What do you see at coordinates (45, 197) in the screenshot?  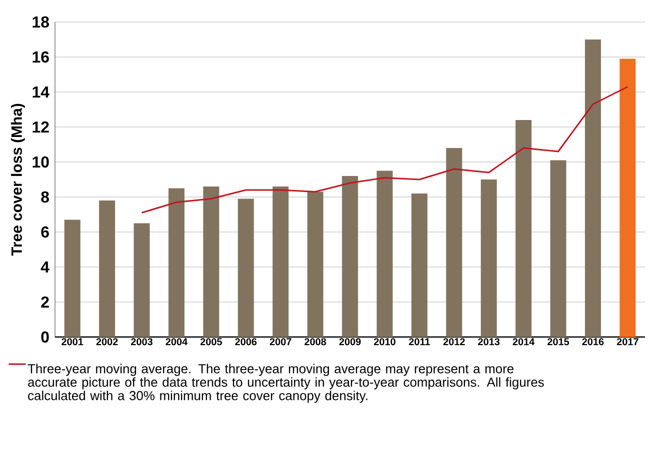 I see `y-tick-label: 8` at bounding box center [45, 197].